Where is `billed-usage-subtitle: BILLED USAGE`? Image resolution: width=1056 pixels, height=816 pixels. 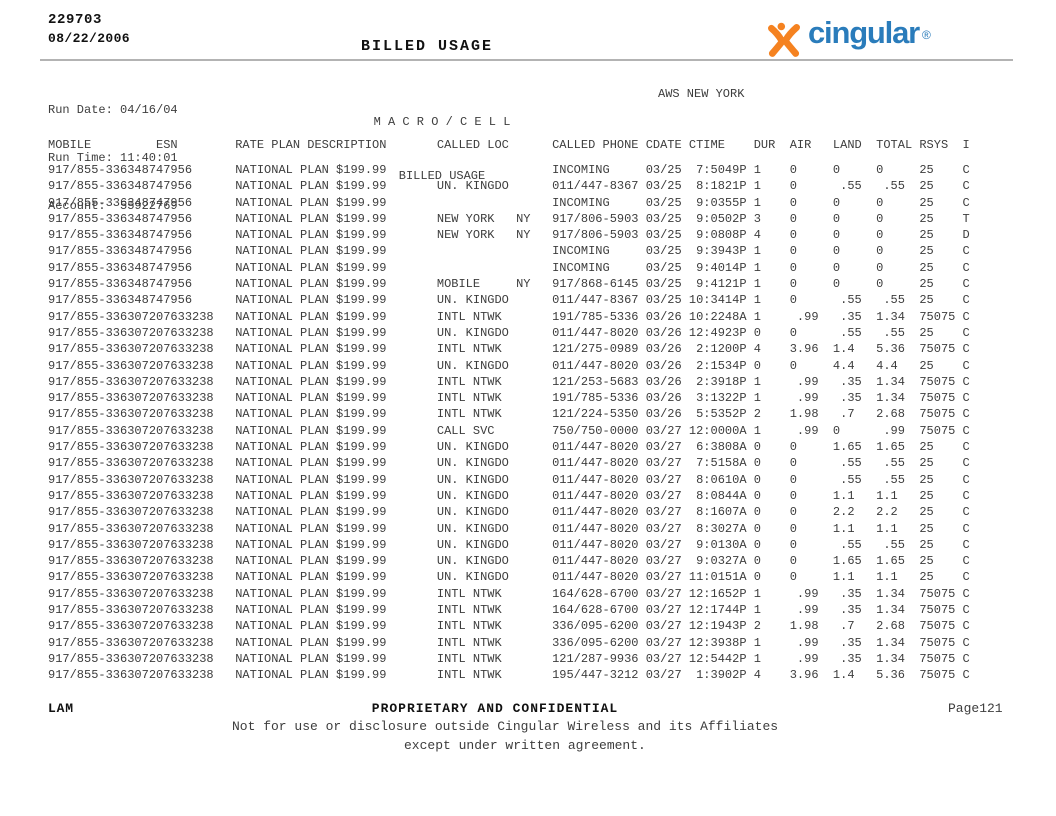
billed-usage-subtitle: BILLED USAGE is located at coordinates (442, 176).